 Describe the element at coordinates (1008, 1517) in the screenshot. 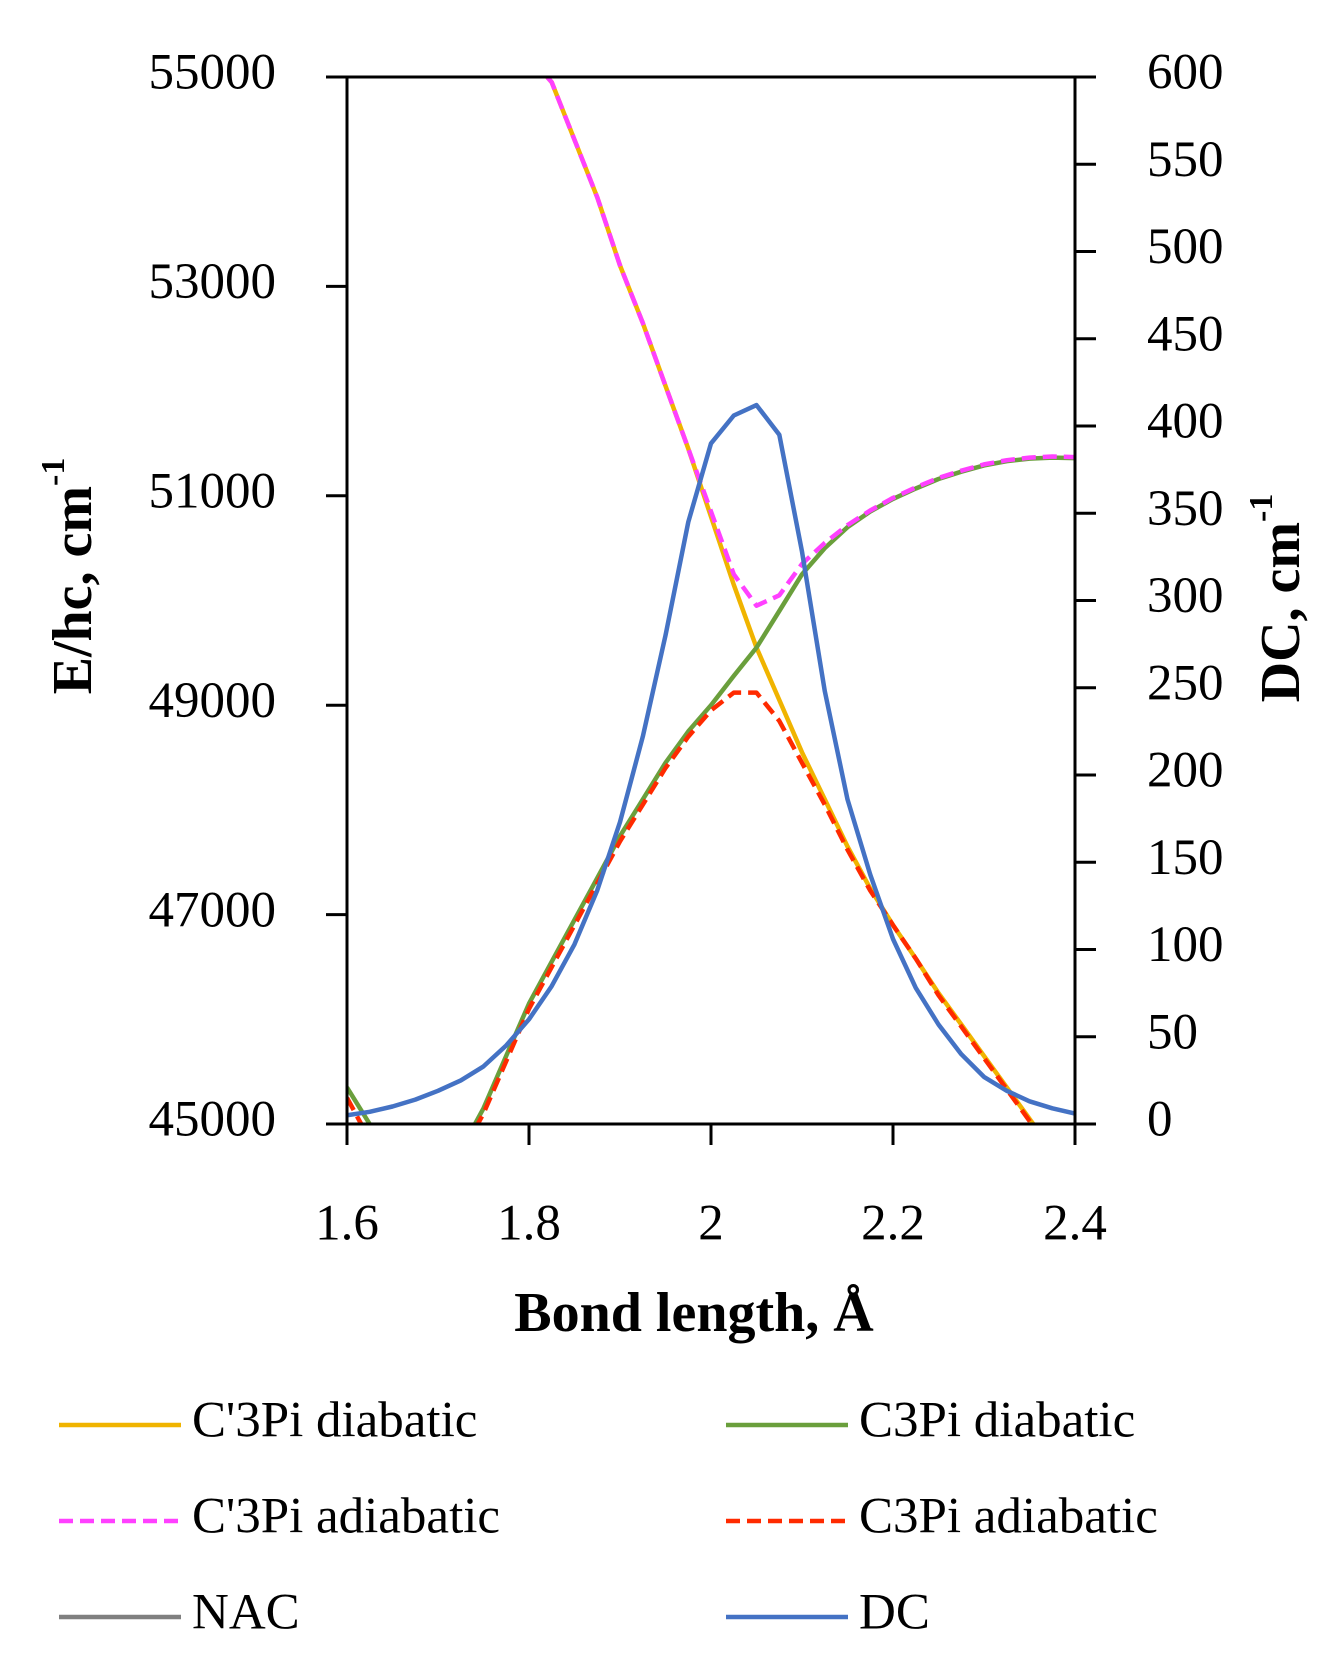

I see `legend-label: C3Pi adiabatic` at that location.